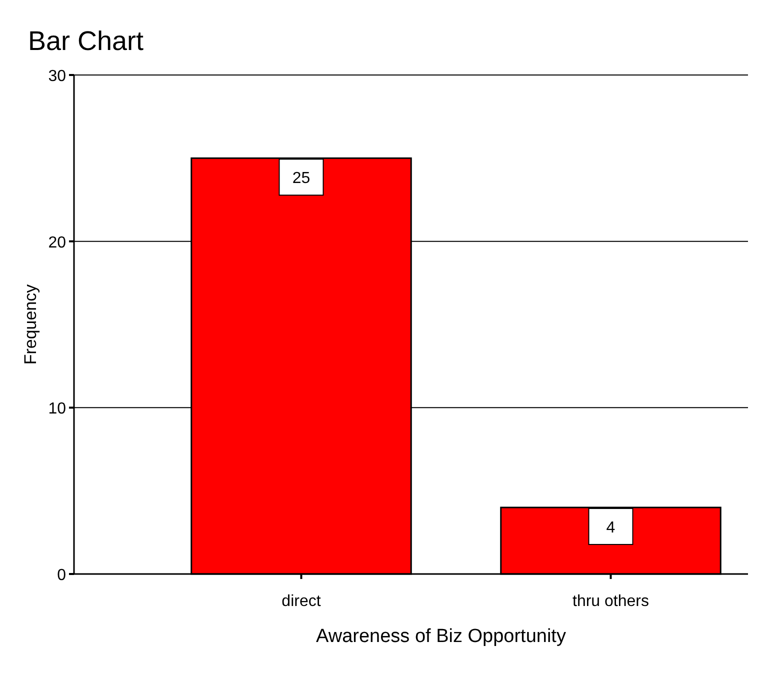 This screenshot has width=783, height=679. What do you see at coordinates (57, 409) in the screenshot?
I see `y-tick-label: 10` at bounding box center [57, 409].